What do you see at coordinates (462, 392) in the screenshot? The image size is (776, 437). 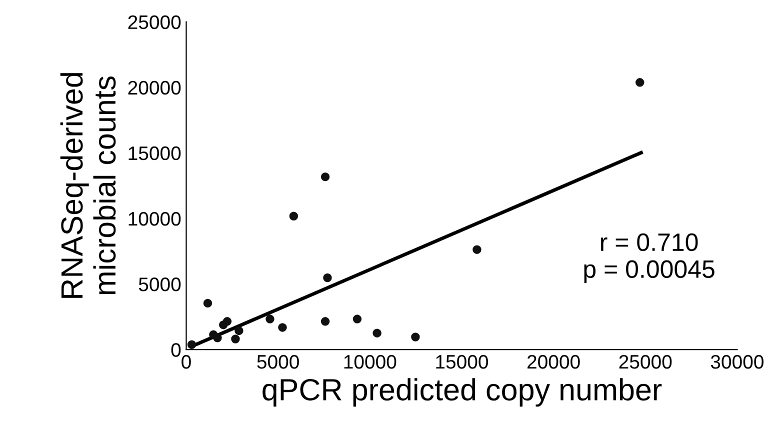 I see `x-axis-title: qPCR predicted copy number` at bounding box center [462, 392].